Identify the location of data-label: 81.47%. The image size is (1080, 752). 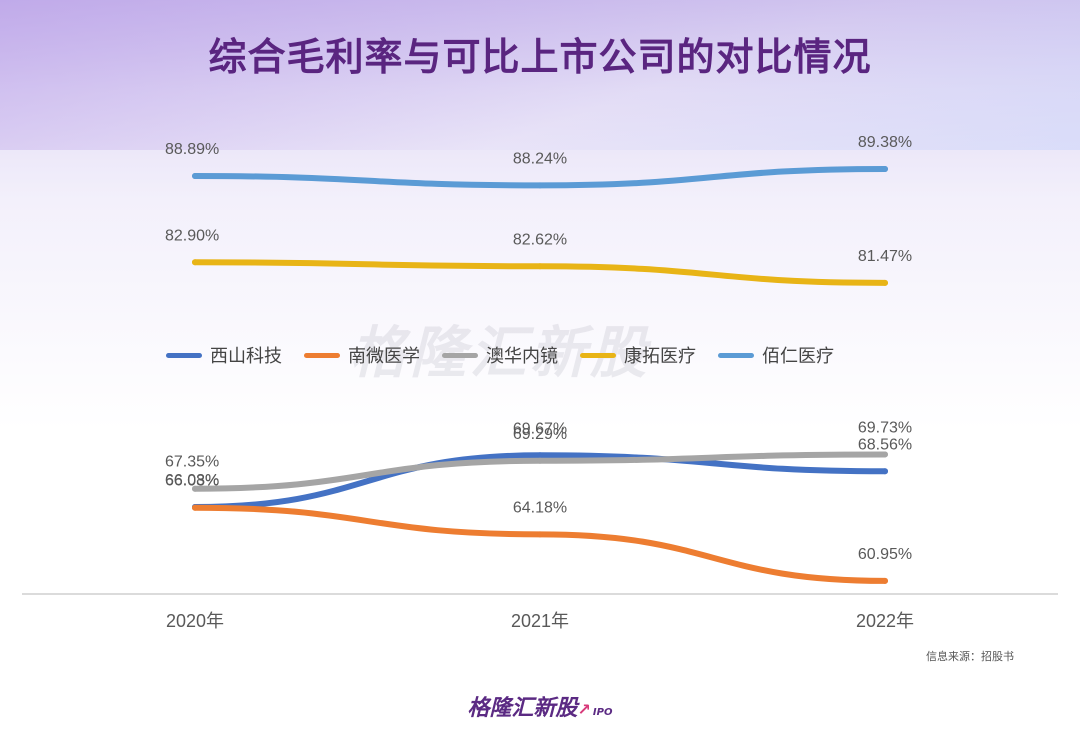
(885, 256).